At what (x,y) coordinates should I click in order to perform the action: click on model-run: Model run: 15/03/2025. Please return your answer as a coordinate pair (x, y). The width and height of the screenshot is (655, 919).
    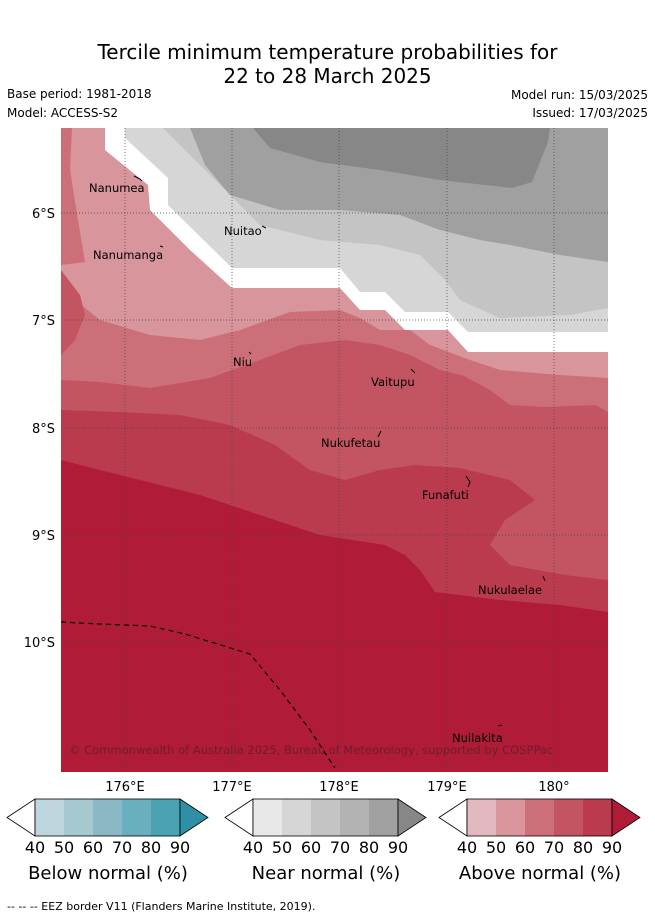
    Looking at the image, I should click on (579, 95).